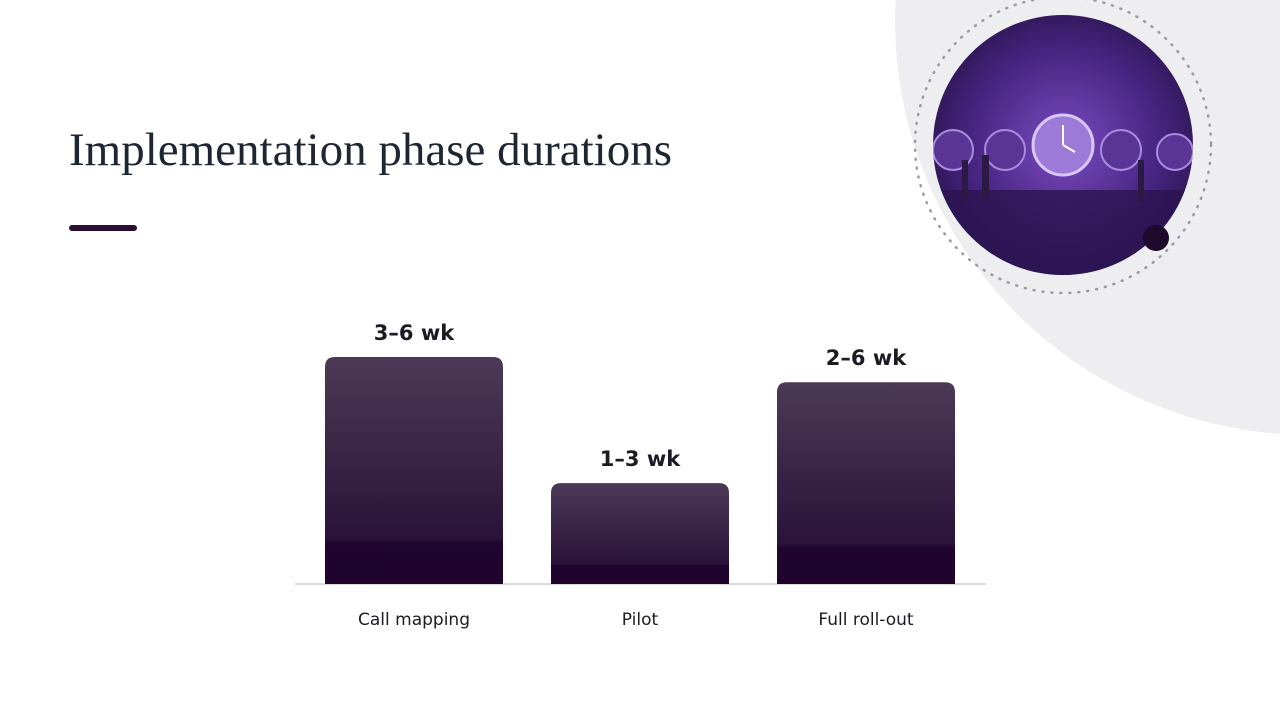 The width and height of the screenshot is (1280, 720). Describe the element at coordinates (866, 358) in the screenshot. I see `value-label: 2–6 wk` at that location.